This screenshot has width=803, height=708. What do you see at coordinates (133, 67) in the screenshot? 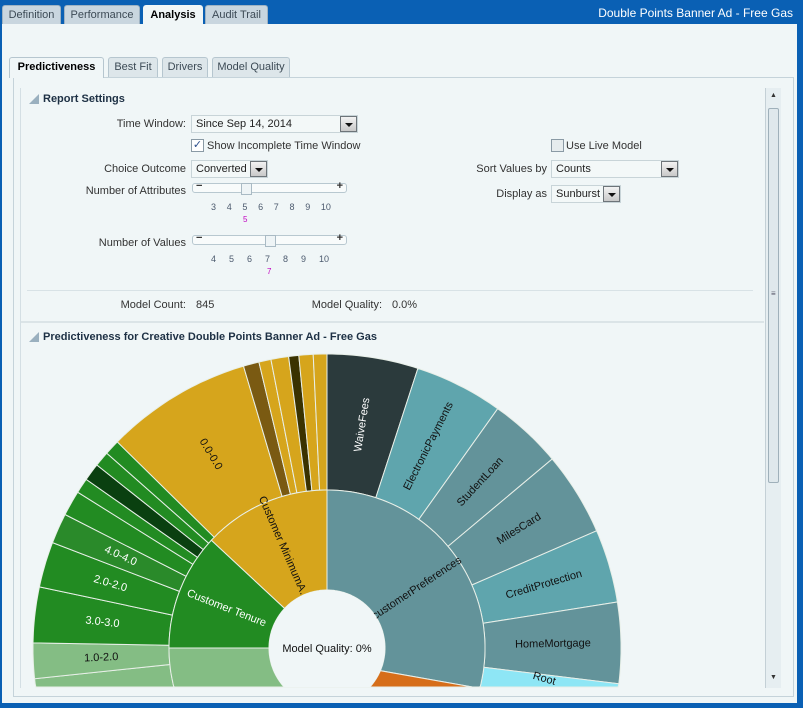
I see `subtab-best-fit: Best Fit` at bounding box center [133, 67].